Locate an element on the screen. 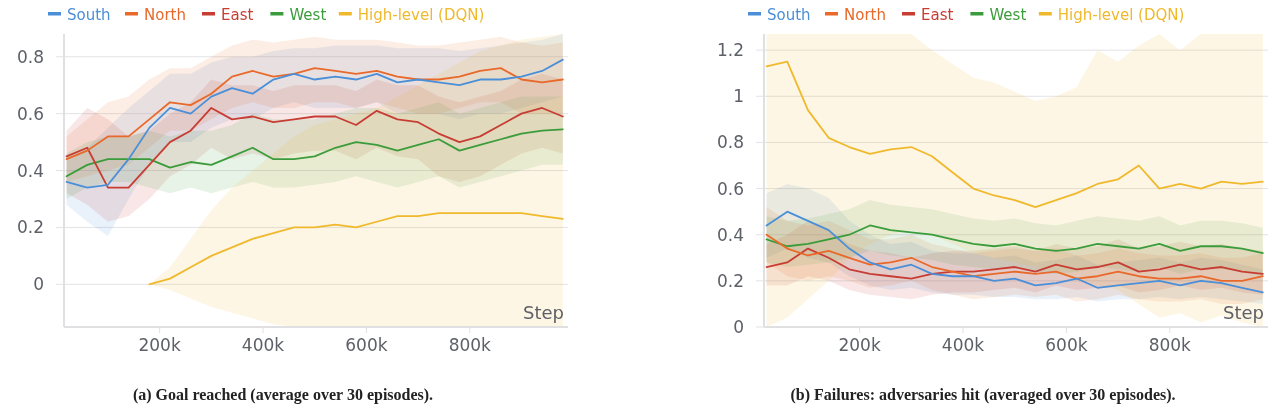  text: (b) Failures: adversaries hit (averaged over 30 episodes). is located at coordinates (983, 395).